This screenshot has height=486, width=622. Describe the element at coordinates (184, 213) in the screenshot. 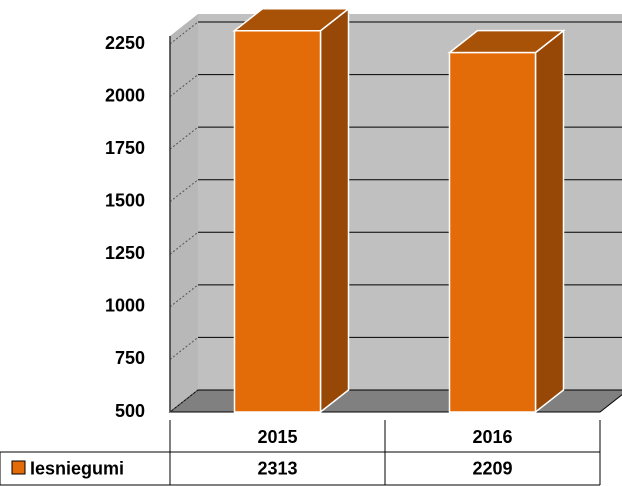

I see `side-wall` at that location.